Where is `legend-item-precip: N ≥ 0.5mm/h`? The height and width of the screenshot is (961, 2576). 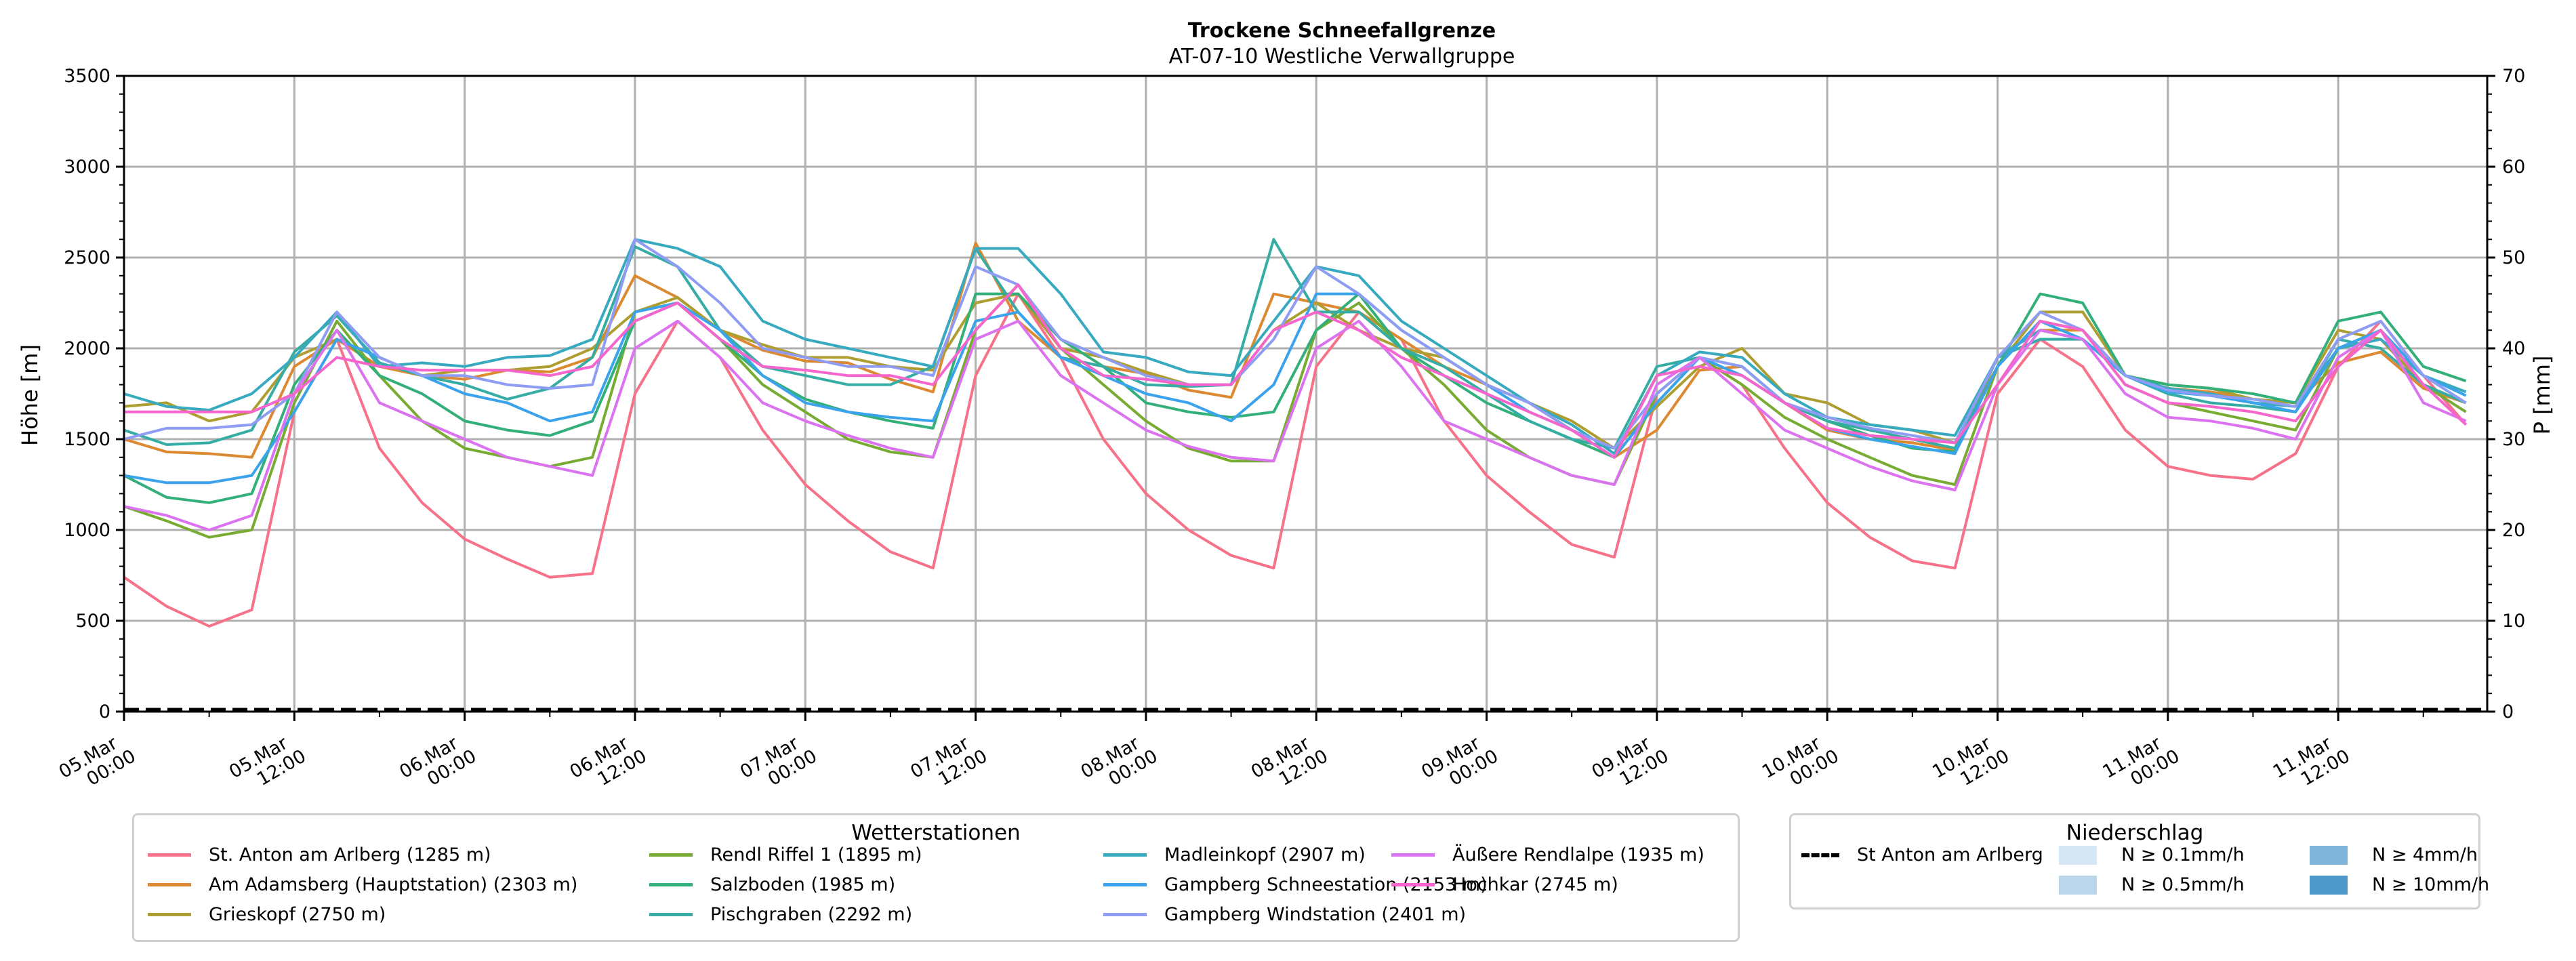
legend-item-precip: N ≥ 0.5mm/h is located at coordinates (2152, 884).